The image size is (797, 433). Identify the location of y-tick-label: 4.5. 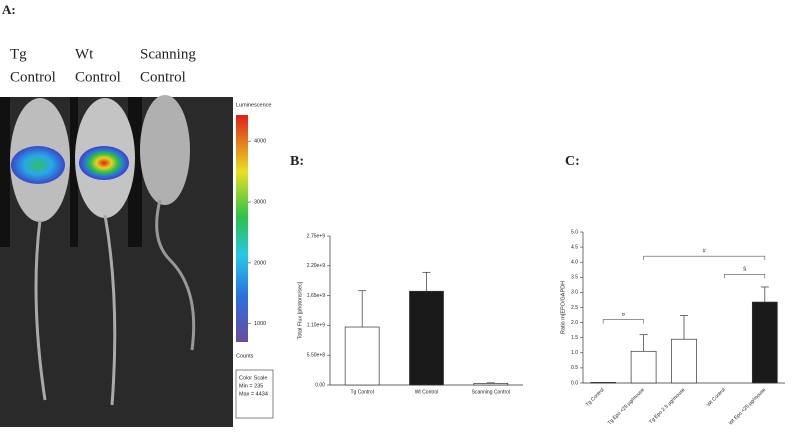
(574, 247).